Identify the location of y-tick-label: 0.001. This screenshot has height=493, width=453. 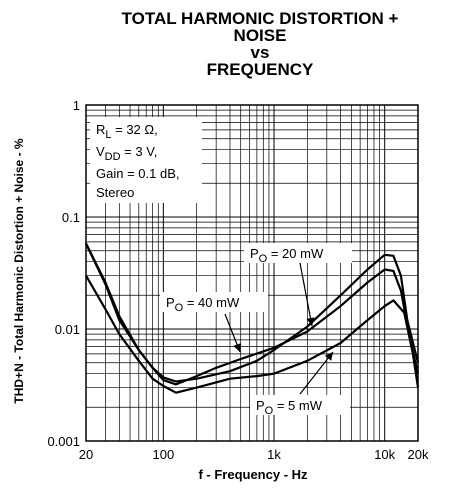
(63, 441).